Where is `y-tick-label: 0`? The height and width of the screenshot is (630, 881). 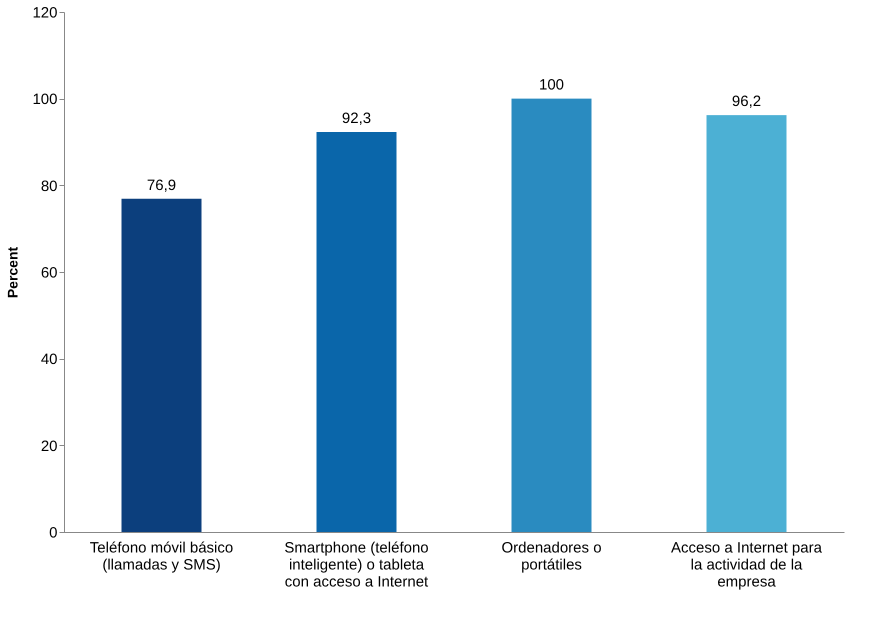 y-tick-label: 0 is located at coordinates (53, 533).